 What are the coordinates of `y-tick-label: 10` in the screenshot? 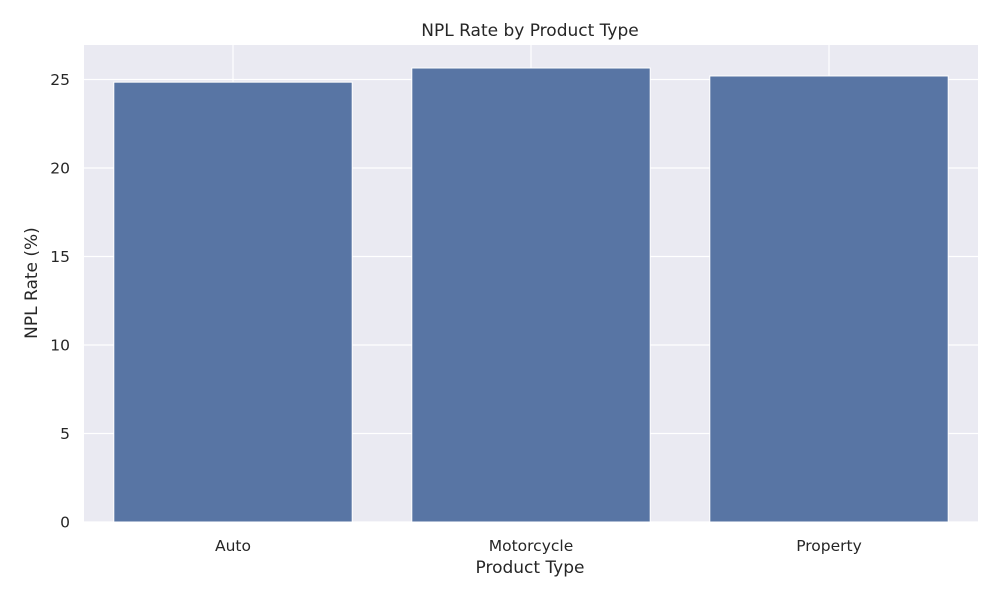 It's located at (60, 346).